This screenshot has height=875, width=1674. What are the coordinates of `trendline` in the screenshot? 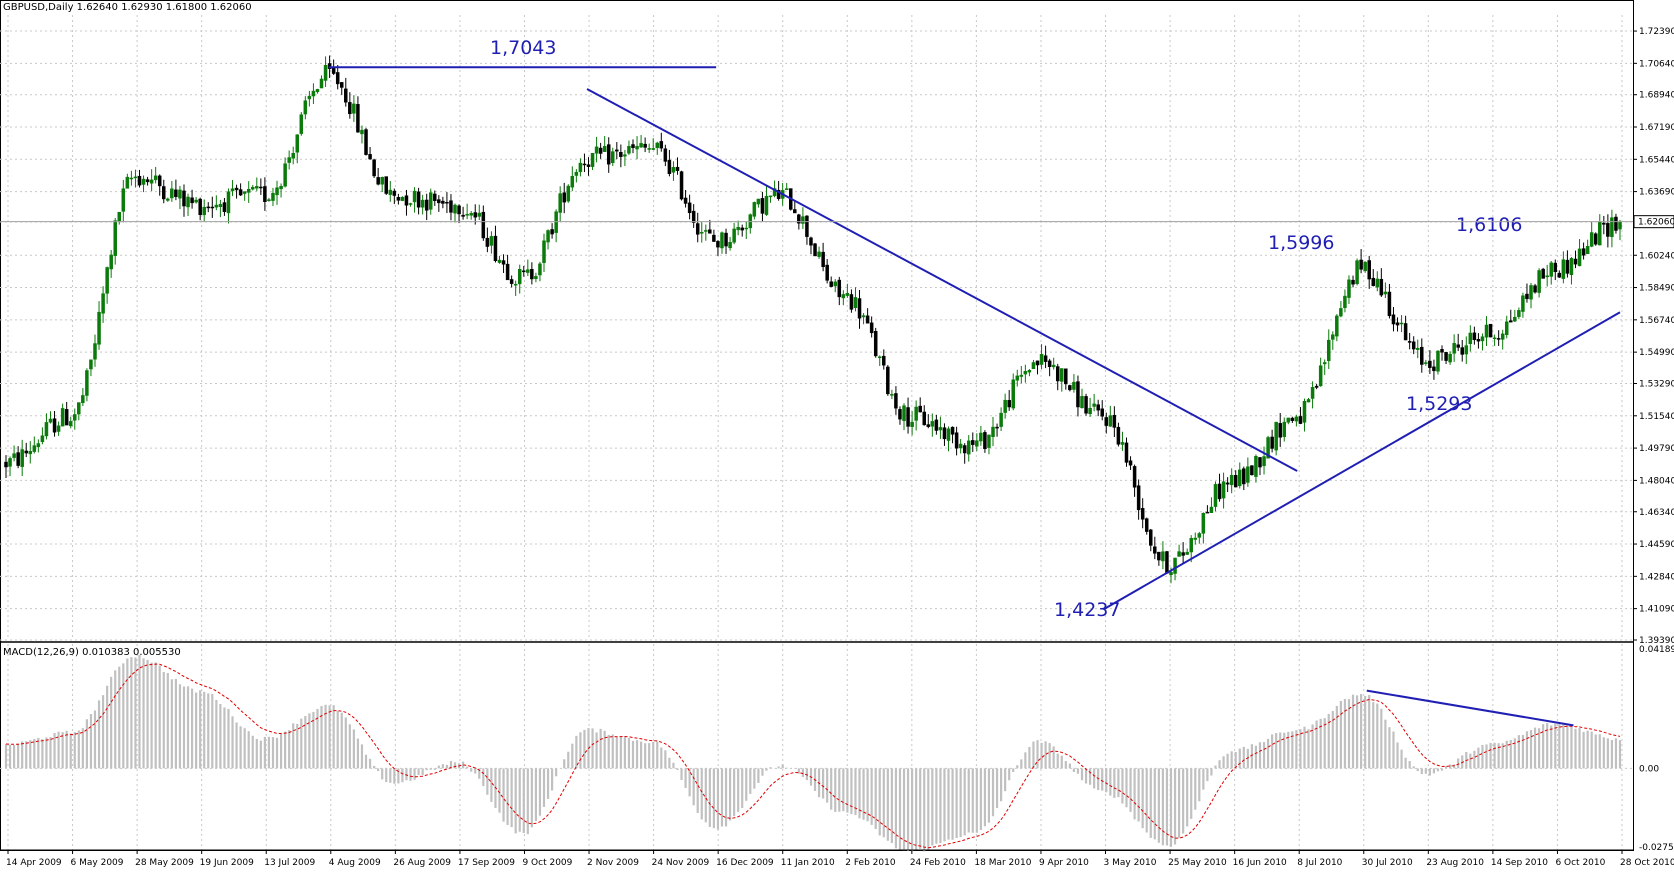 It's located at (1362, 461).